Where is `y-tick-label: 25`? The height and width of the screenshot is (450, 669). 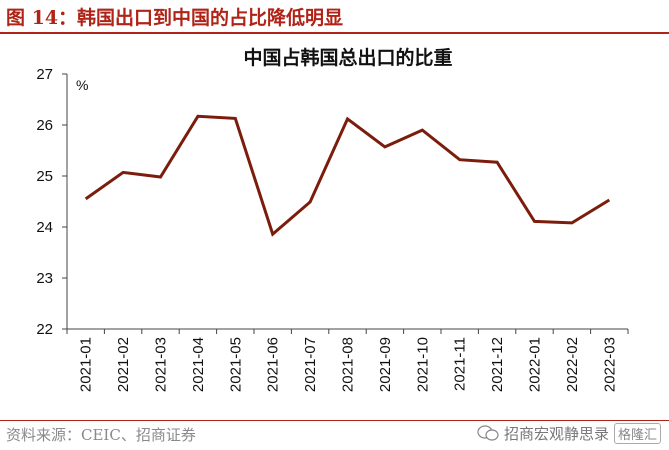
y-tick-label: 25 is located at coordinates (44, 176).